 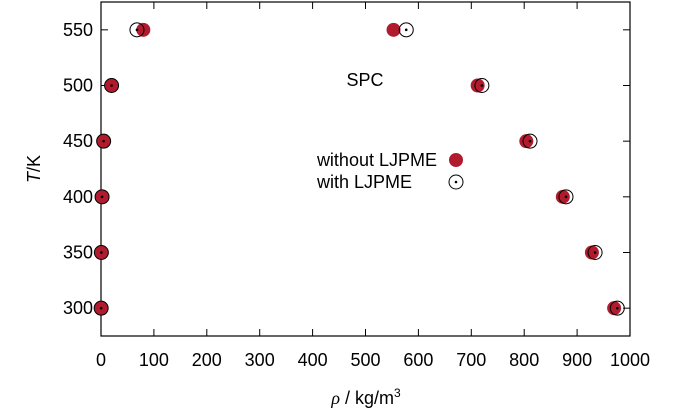 I want to click on x-tick-label: 400, so click(x=313, y=360).